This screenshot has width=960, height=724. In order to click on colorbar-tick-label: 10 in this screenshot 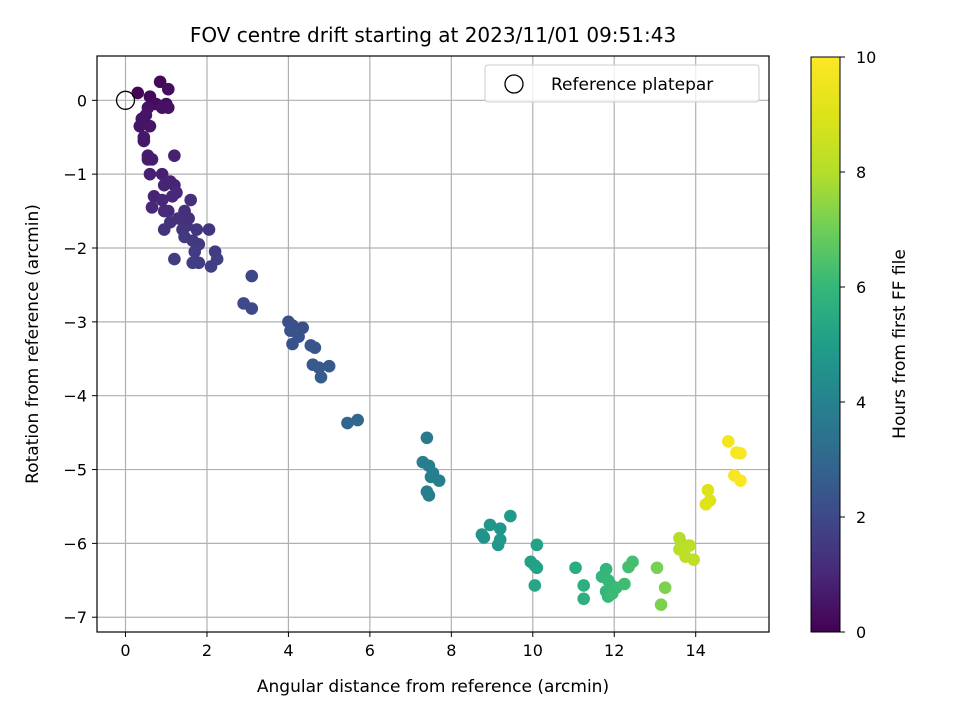, I will do `click(866, 57)`.